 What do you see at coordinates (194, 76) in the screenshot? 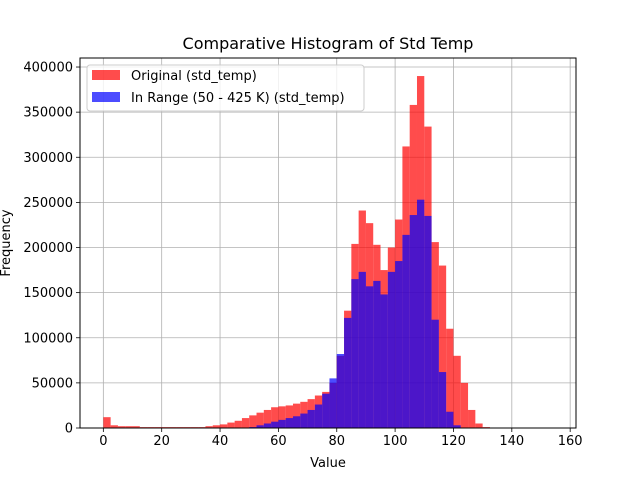
I see `legend-label-original: Original (std_temp)` at bounding box center [194, 76].